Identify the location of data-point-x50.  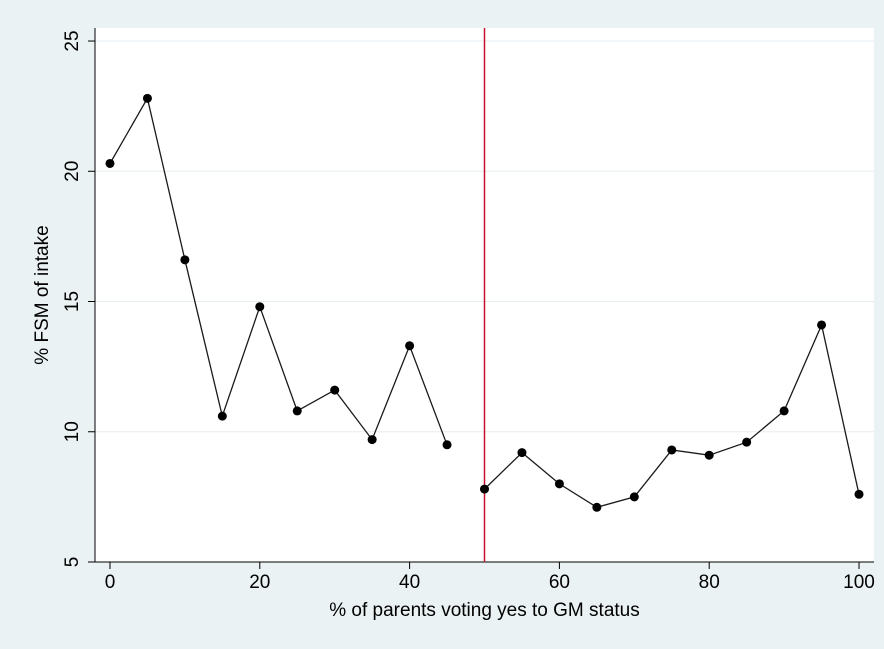
(484, 489).